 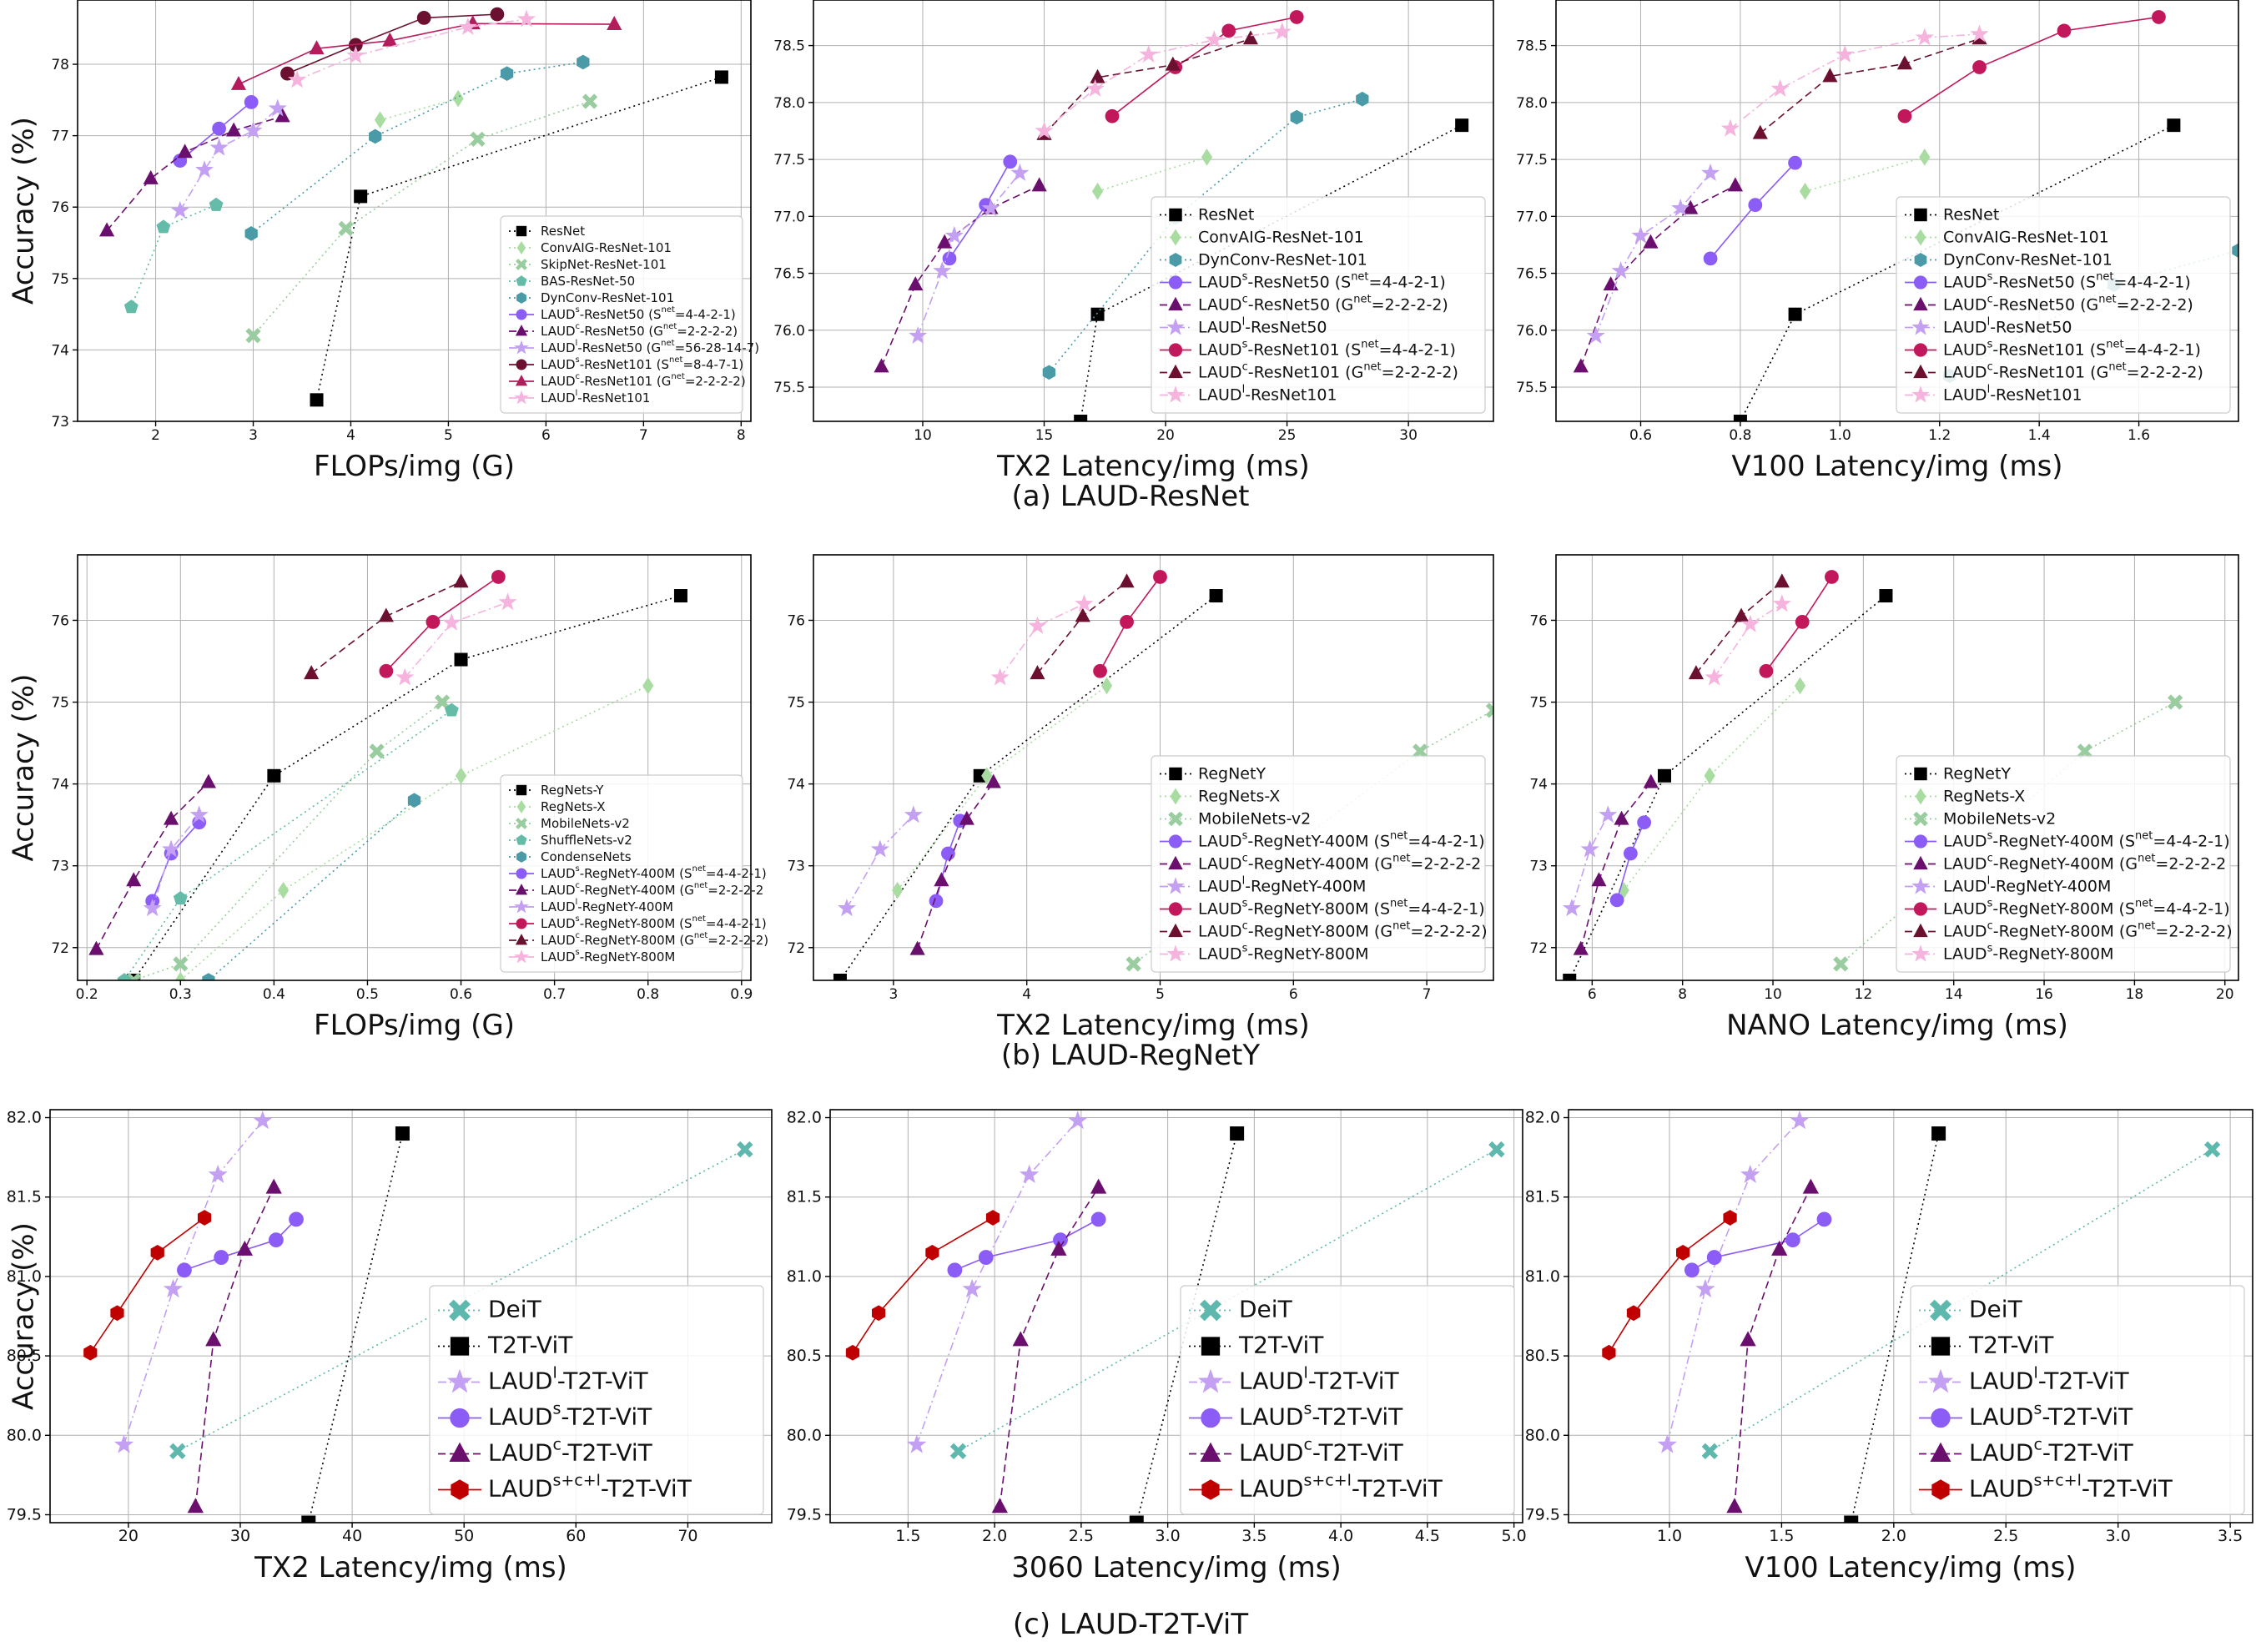 What do you see at coordinates (573, 807) in the screenshot?
I see `legend-label: RegNets-X` at bounding box center [573, 807].